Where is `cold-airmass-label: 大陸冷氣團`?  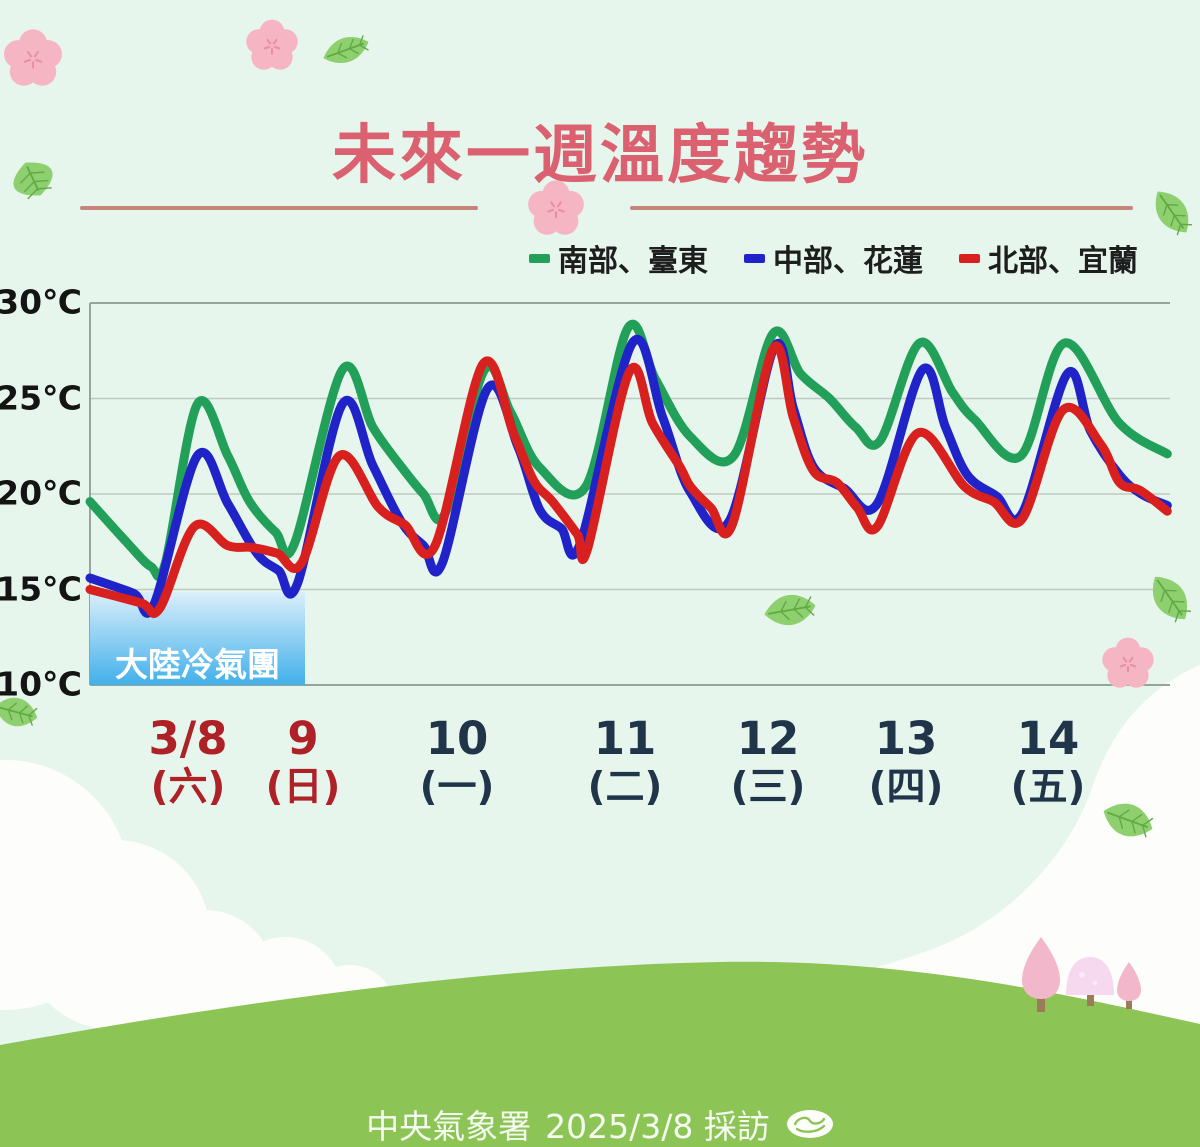 cold-airmass-label: 大陸冷氣團 is located at coordinates (197, 664).